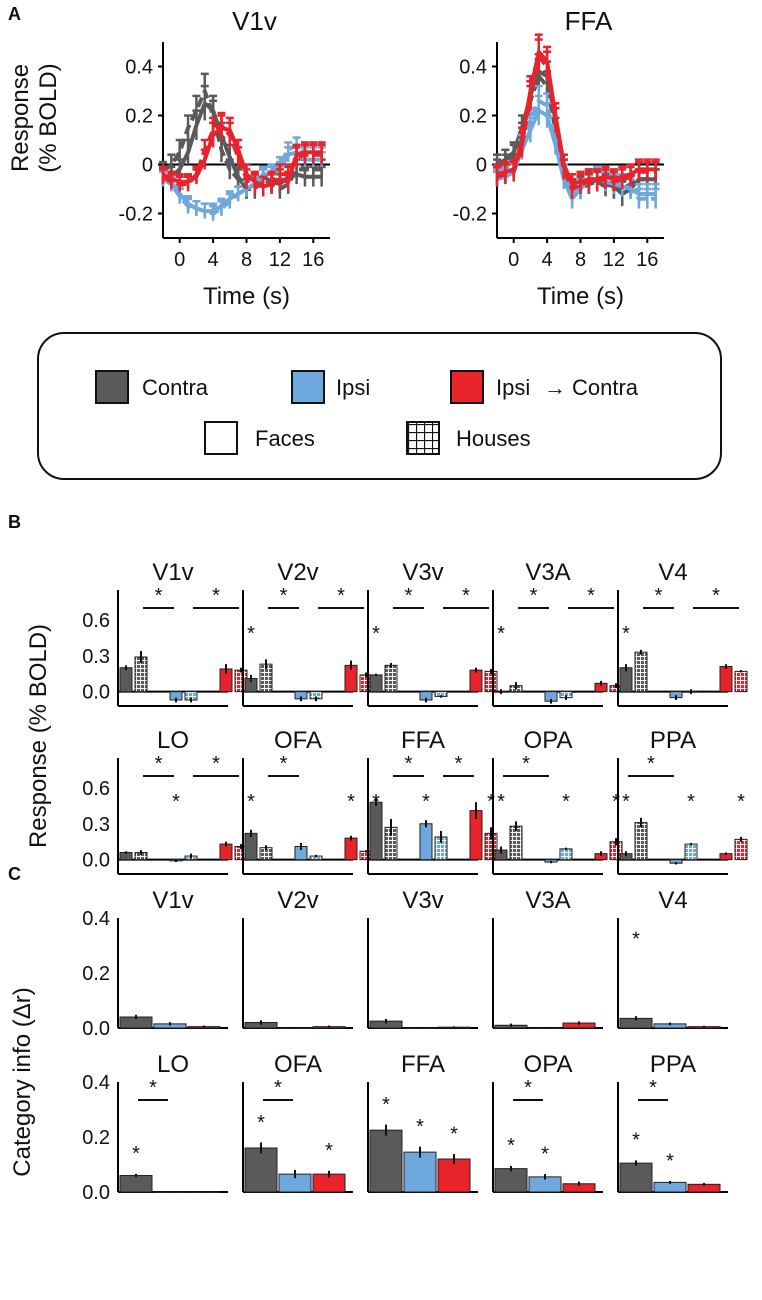 This screenshot has width=762, height=1300. I want to click on legend-label-ipsi-contra-b: Contra, so click(605, 387).